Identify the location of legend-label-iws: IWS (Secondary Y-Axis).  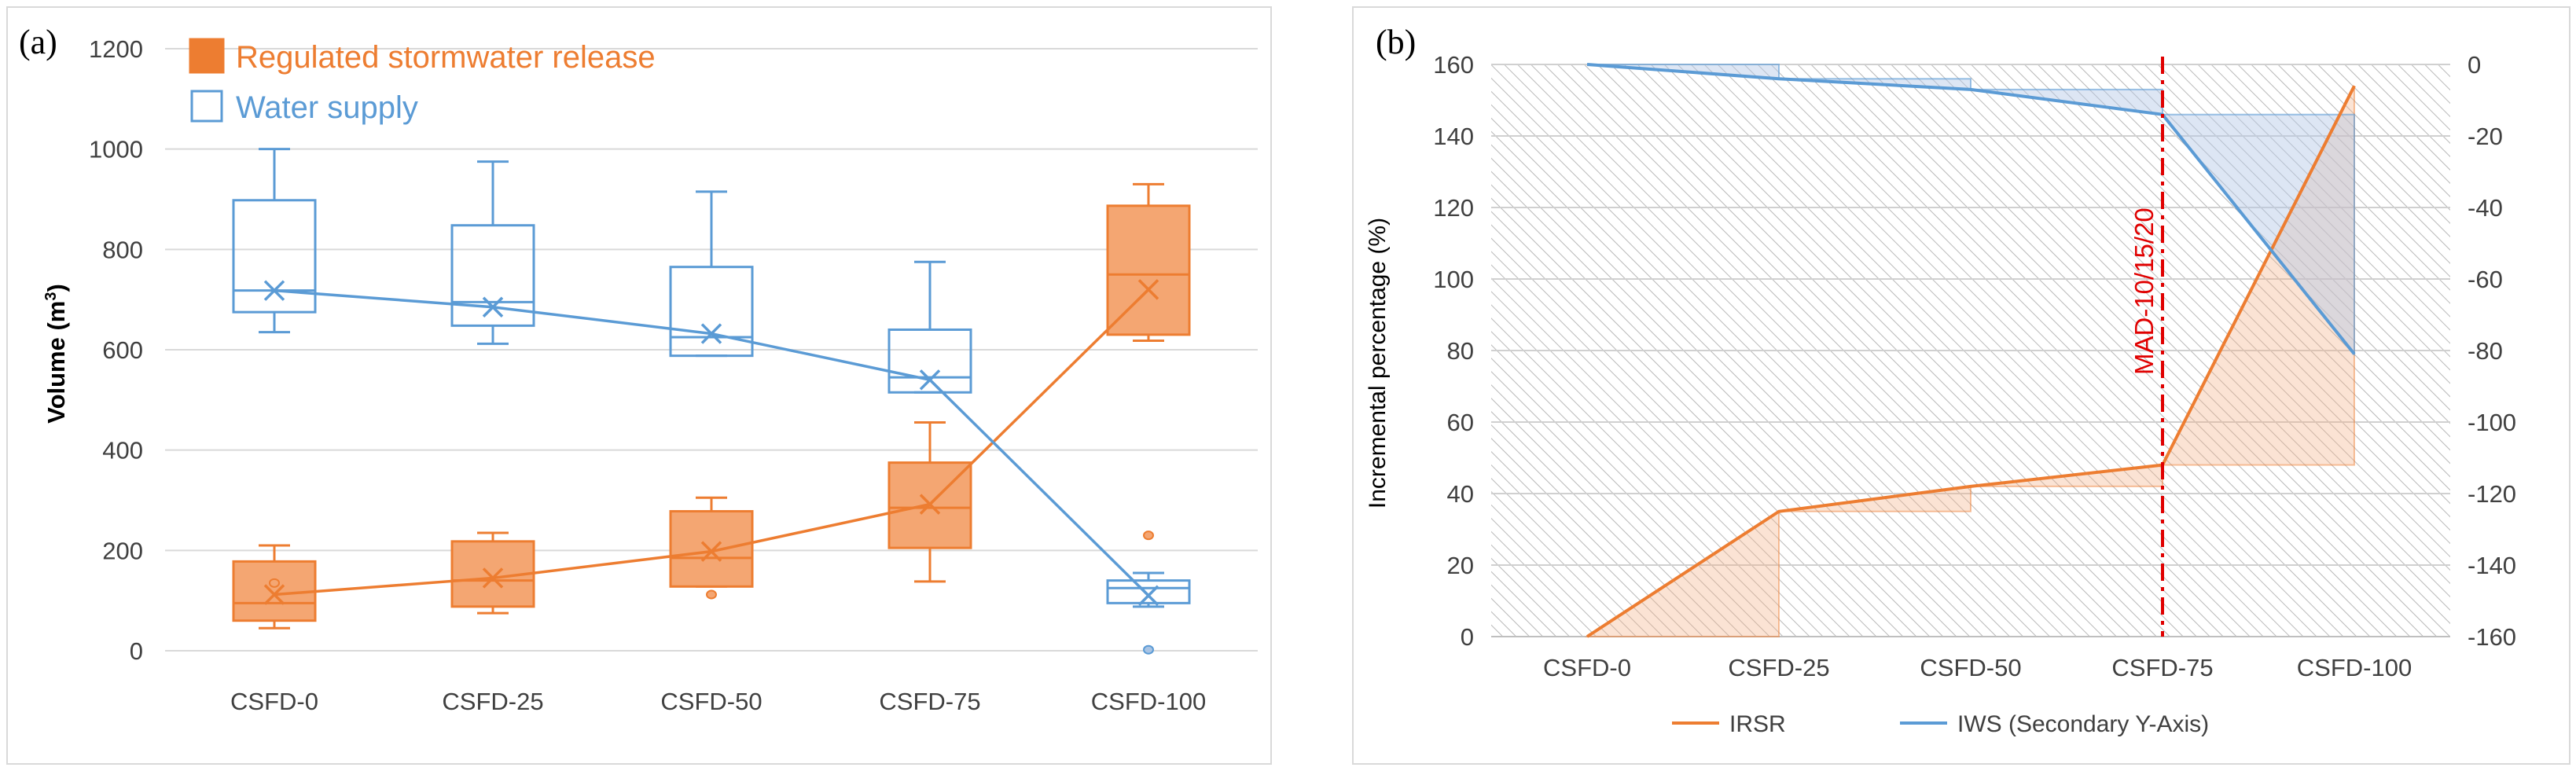
(2083, 724).